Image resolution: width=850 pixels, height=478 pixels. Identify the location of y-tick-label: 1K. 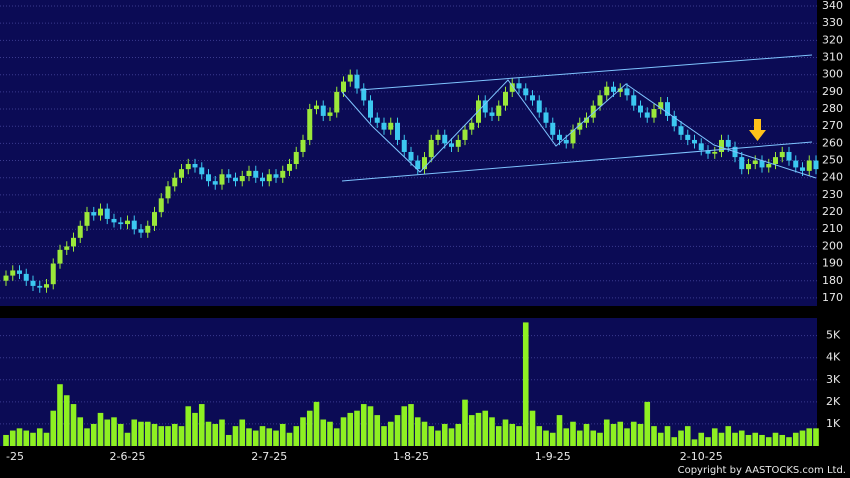
(833, 423).